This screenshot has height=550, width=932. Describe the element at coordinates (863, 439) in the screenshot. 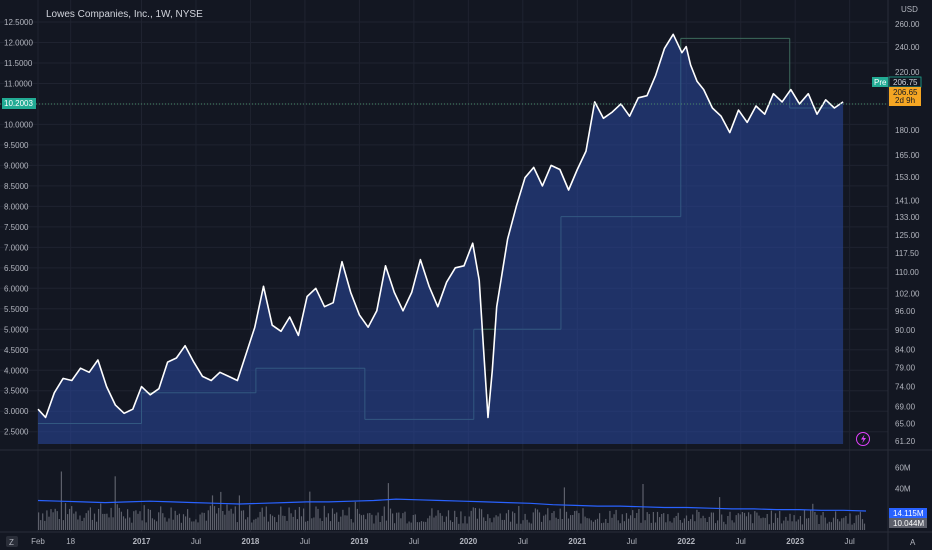

I see `lightning-icon` at that location.